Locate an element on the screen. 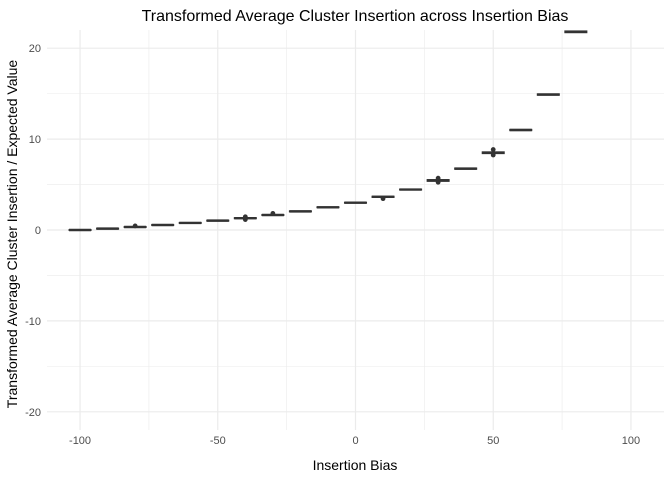 The height and width of the screenshot is (480, 672). x-tick-label: 0 is located at coordinates (355, 441).